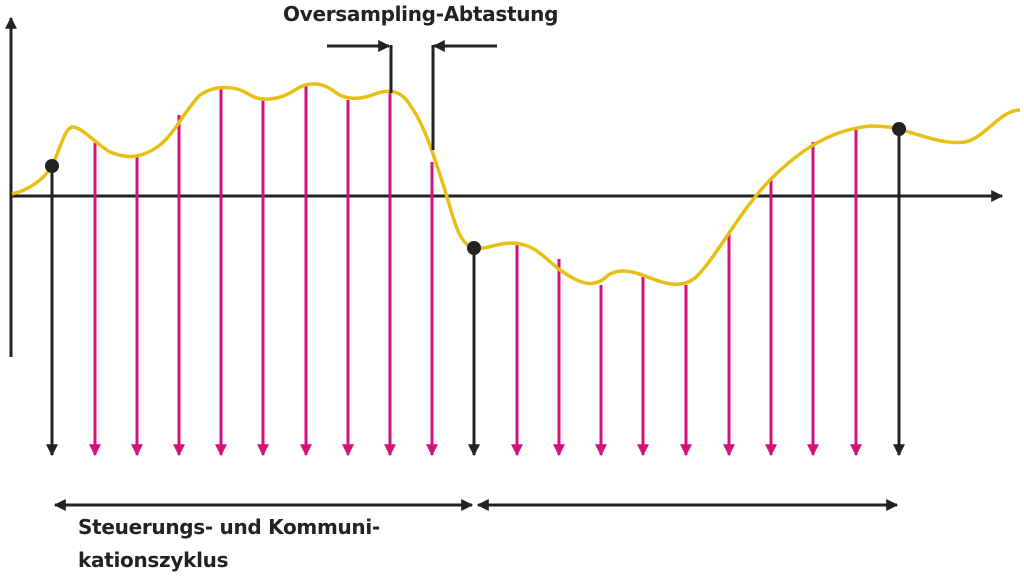 This screenshot has height=578, width=1024. Describe the element at coordinates (153, 560) in the screenshot. I see `cycle-caption-line-2: kationszyklus` at that location.